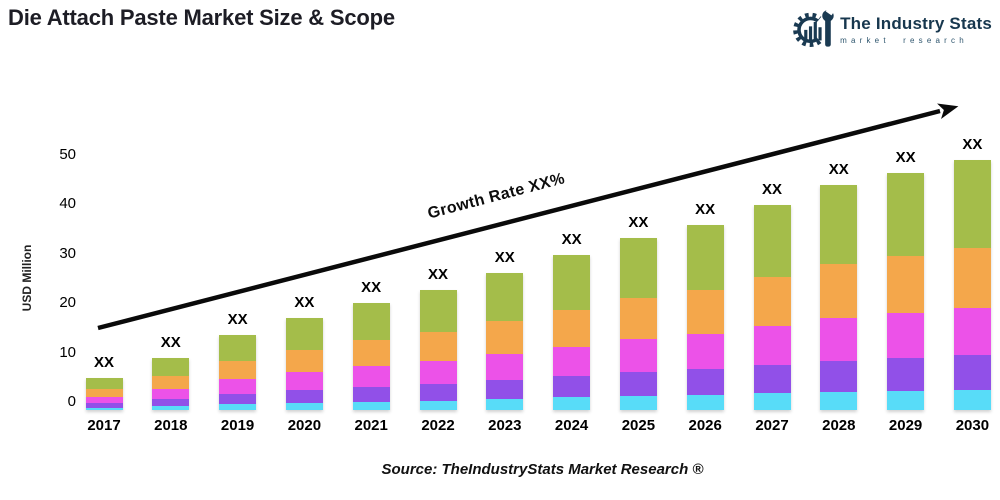 The image size is (1000, 500). What do you see at coordinates (838, 169) in the screenshot?
I see `bar-value-label-2028: XX` at bounding box center [838, 169].